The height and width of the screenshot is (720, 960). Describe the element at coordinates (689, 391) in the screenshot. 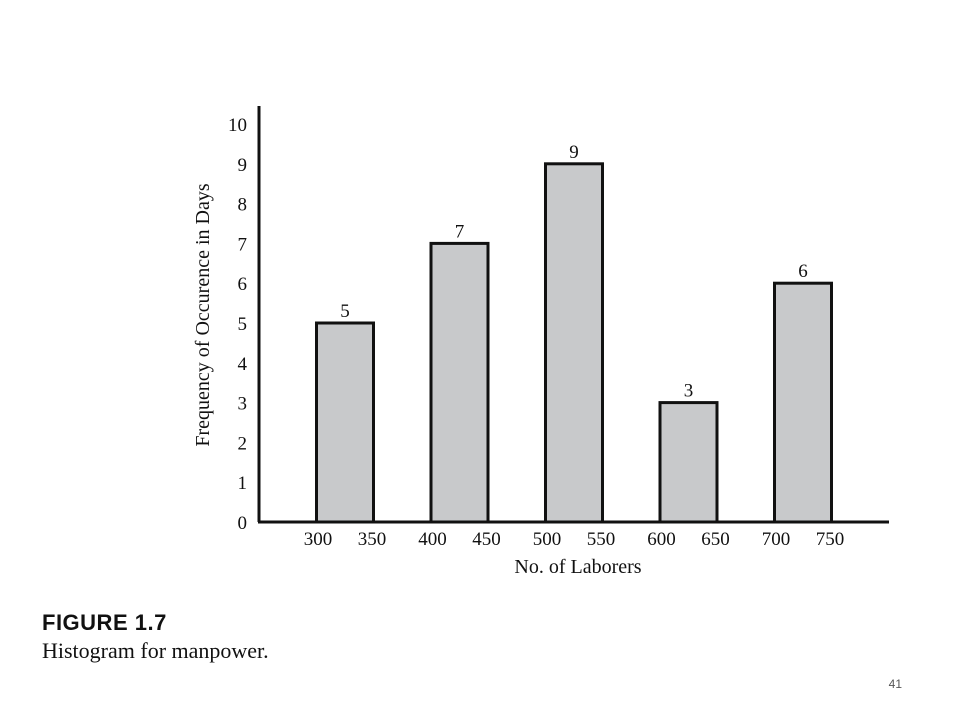

I see `bar-value-label: 3` at that location.